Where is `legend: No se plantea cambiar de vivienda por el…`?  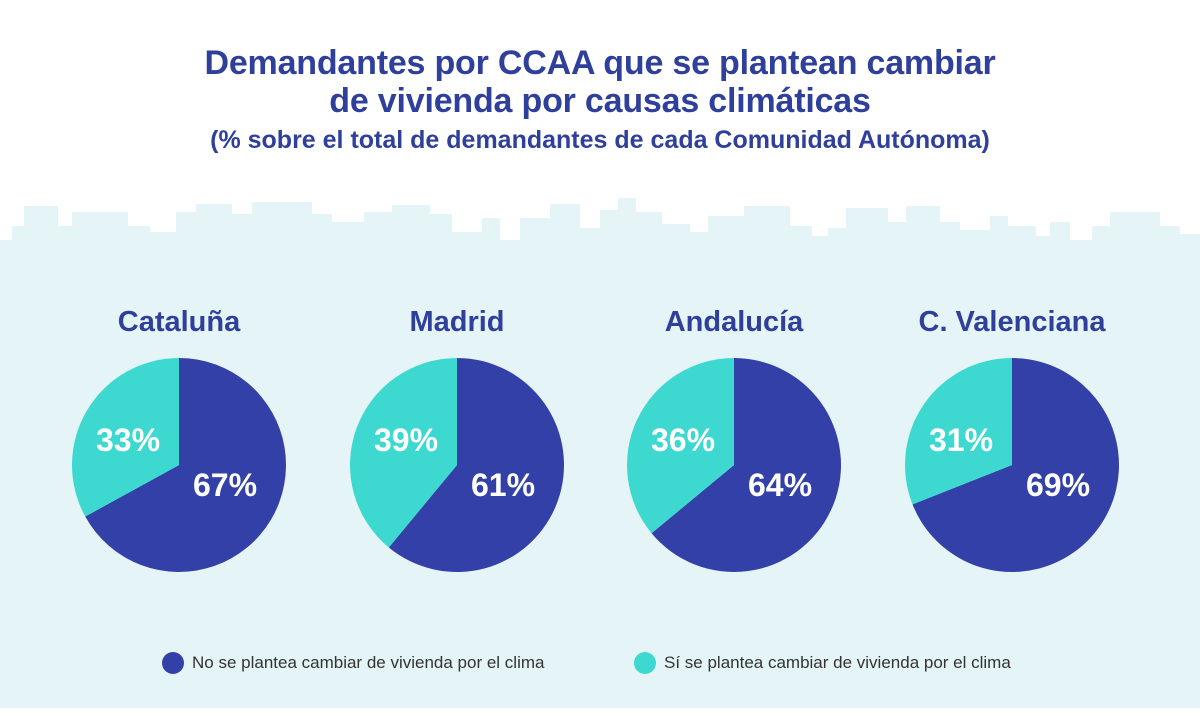
legend: No se plantea cambiar de vivienda por el… is located at coordinates (600, 663).